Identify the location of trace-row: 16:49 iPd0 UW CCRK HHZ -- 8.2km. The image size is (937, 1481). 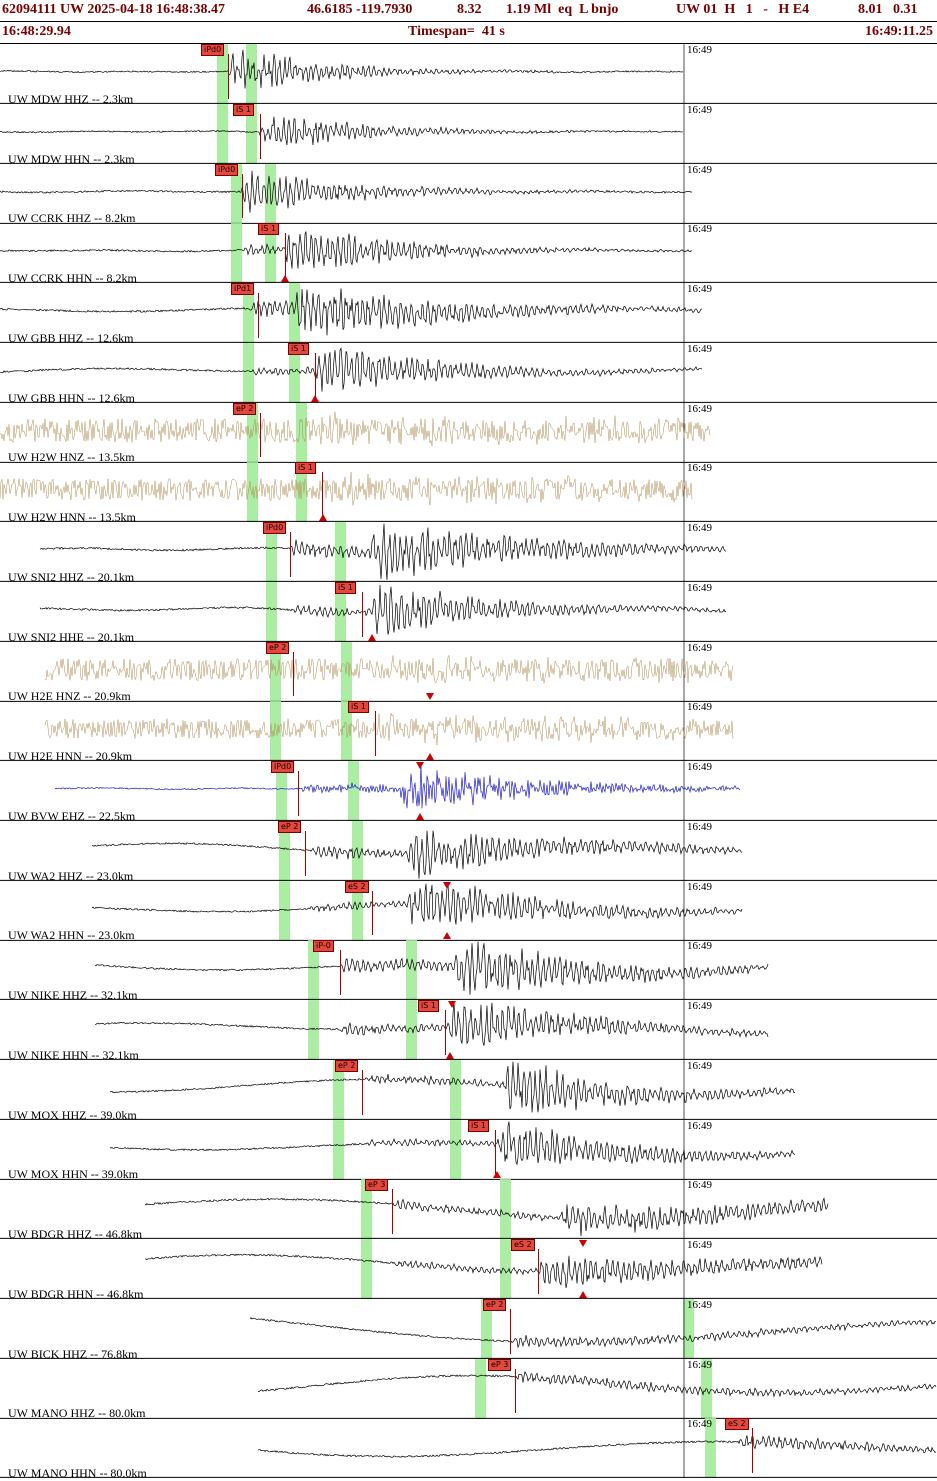
(468, 194).